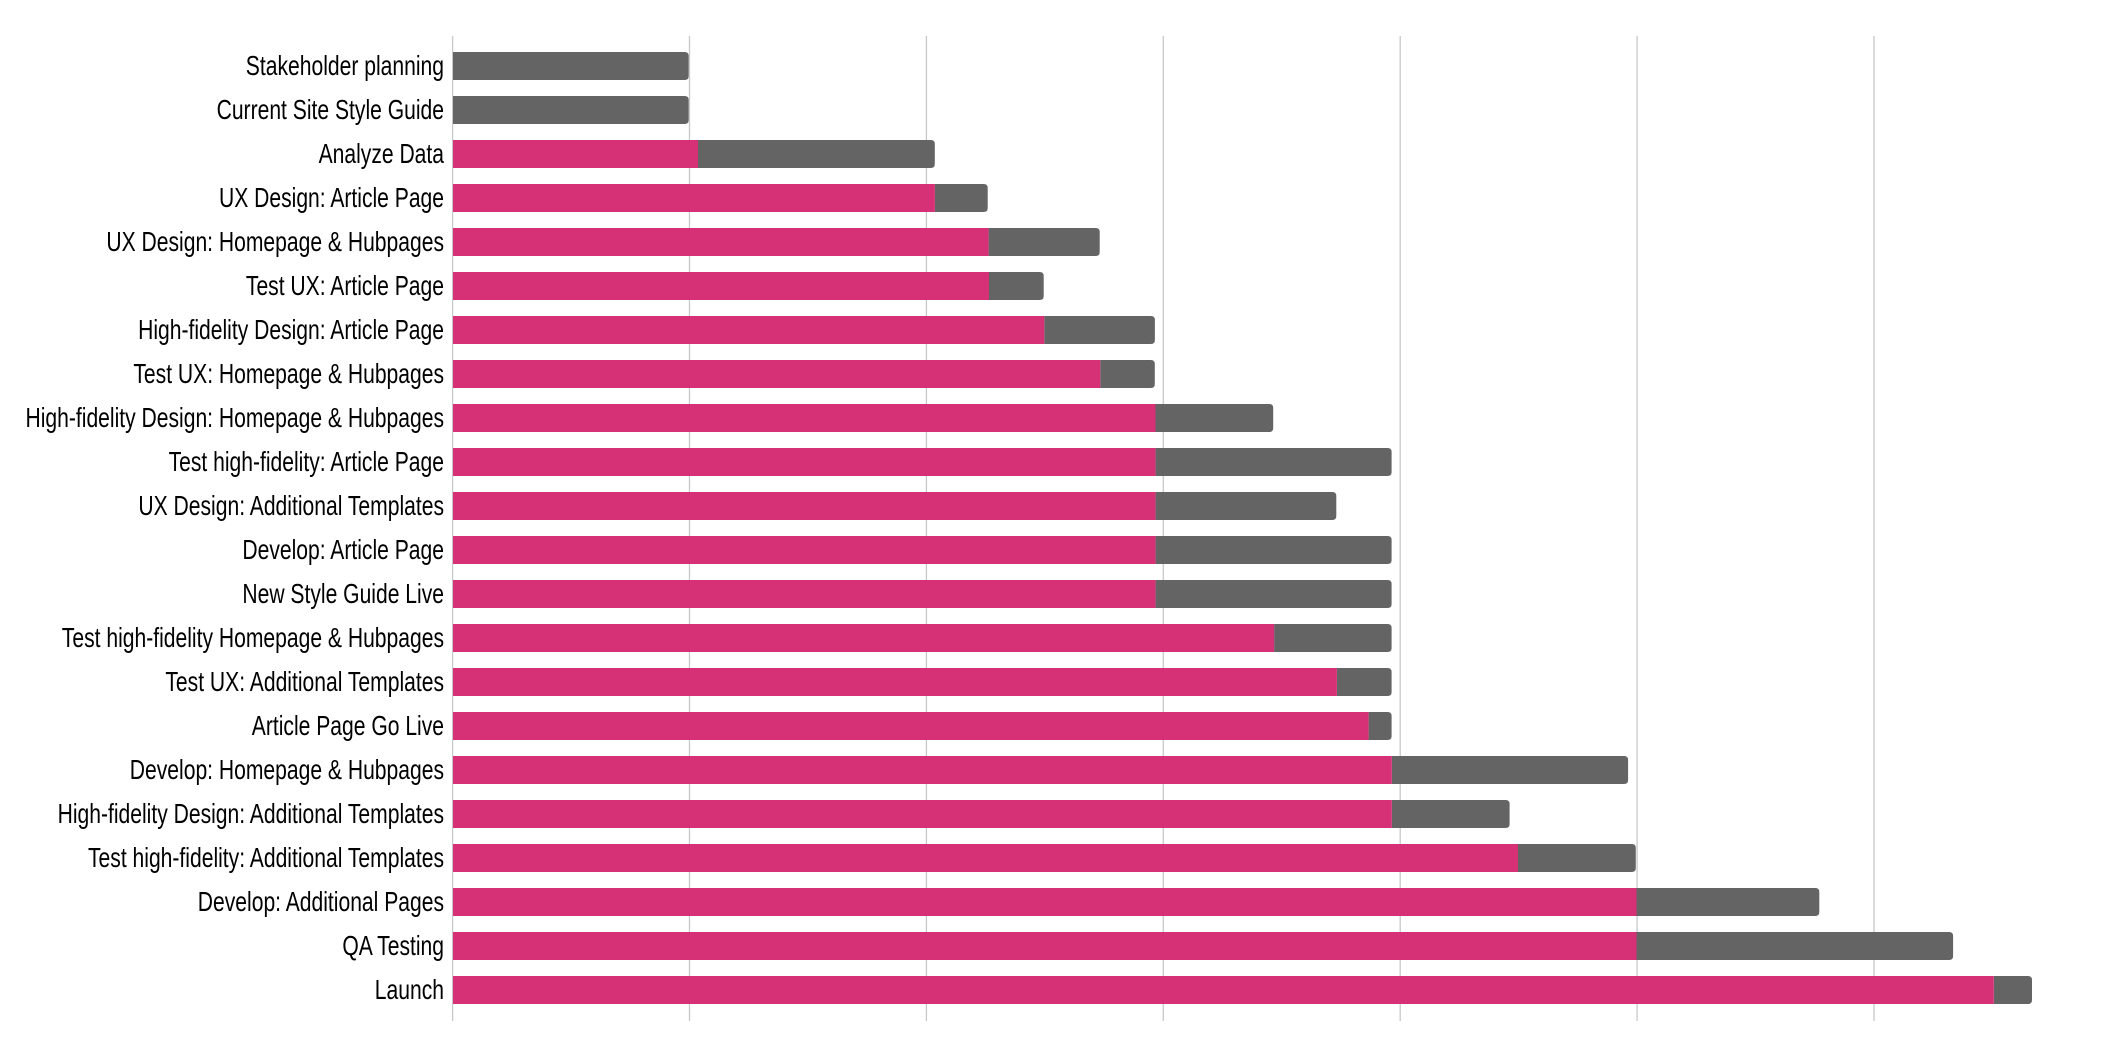  I want to click on svg-text: Analyze Data, so click(382, 153).